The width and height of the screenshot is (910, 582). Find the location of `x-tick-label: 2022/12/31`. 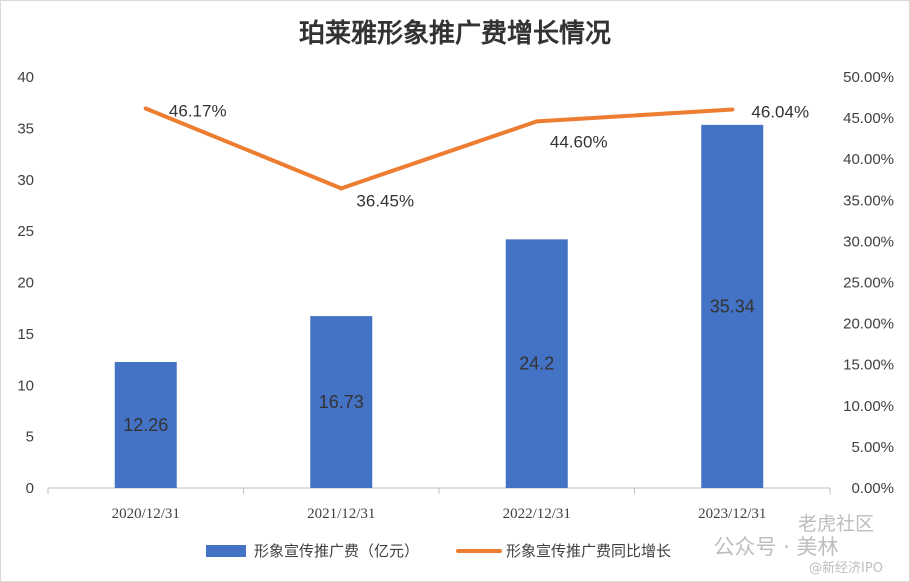

x-tick-label: 2022/12/31 is located at coordinates (537, 514).